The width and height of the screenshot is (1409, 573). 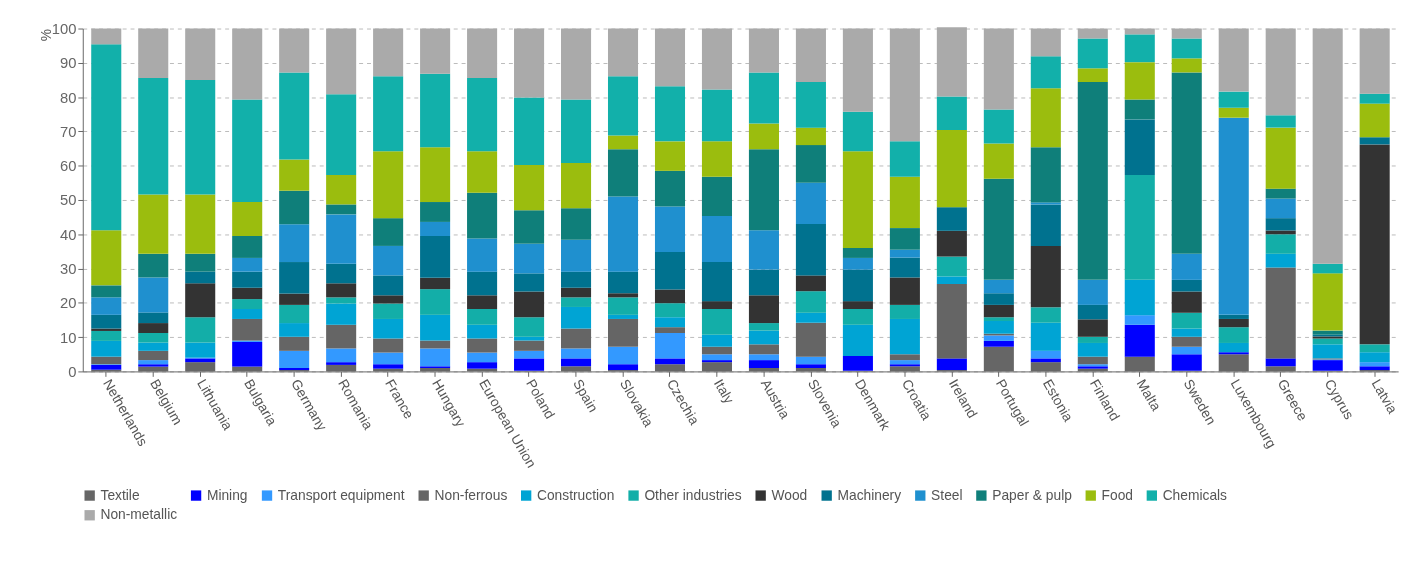 I want to click on legend-label: Food, so click(x=1117, y=495).